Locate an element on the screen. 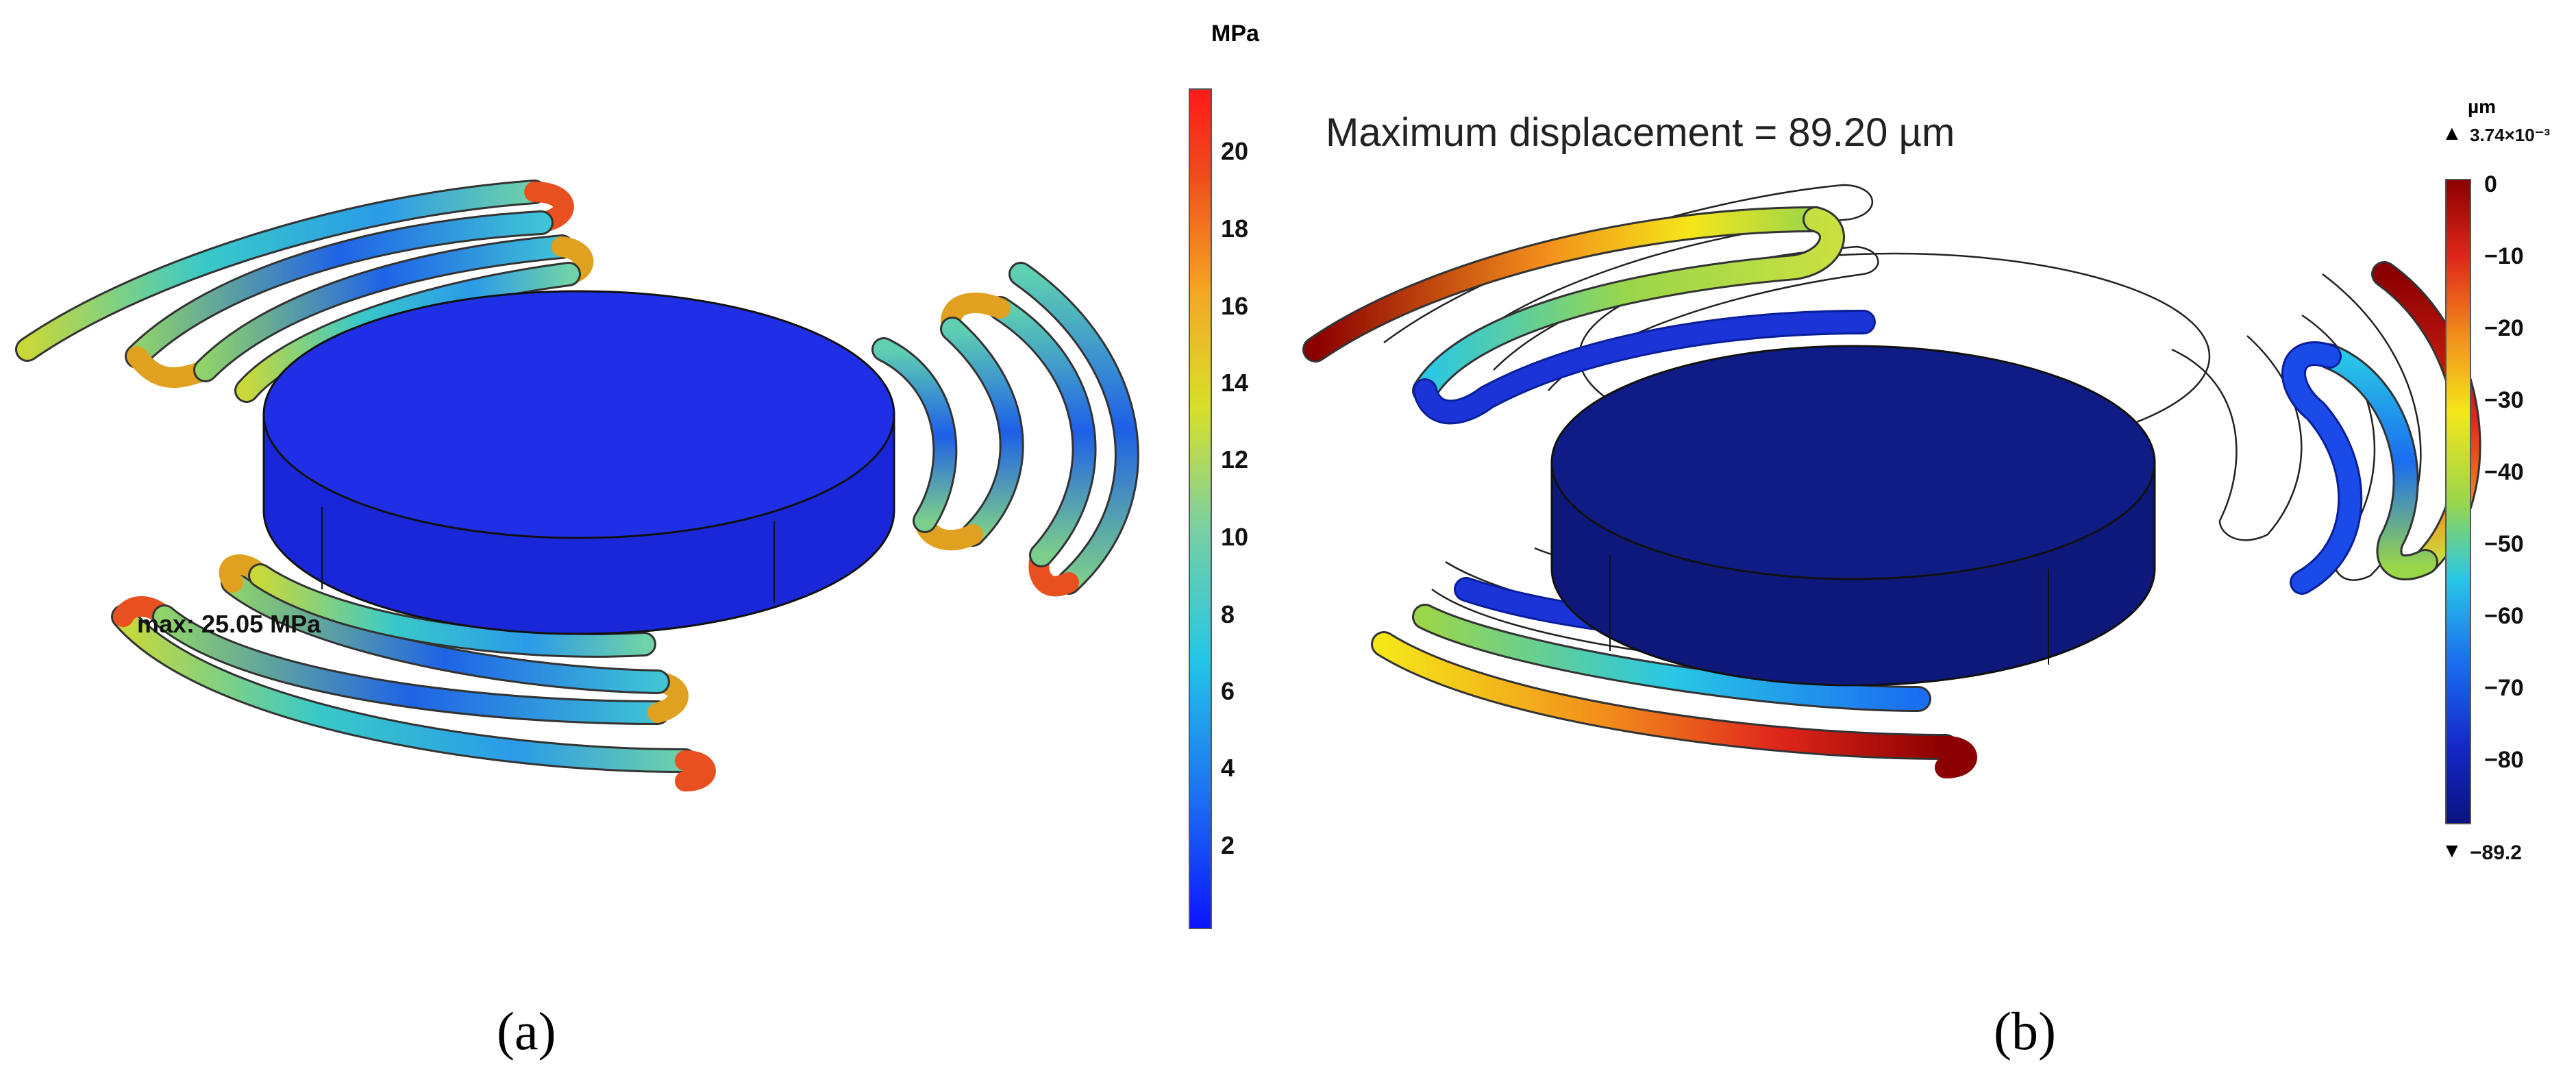  stress-tick: 2 is located at coordinates (1228, 845).